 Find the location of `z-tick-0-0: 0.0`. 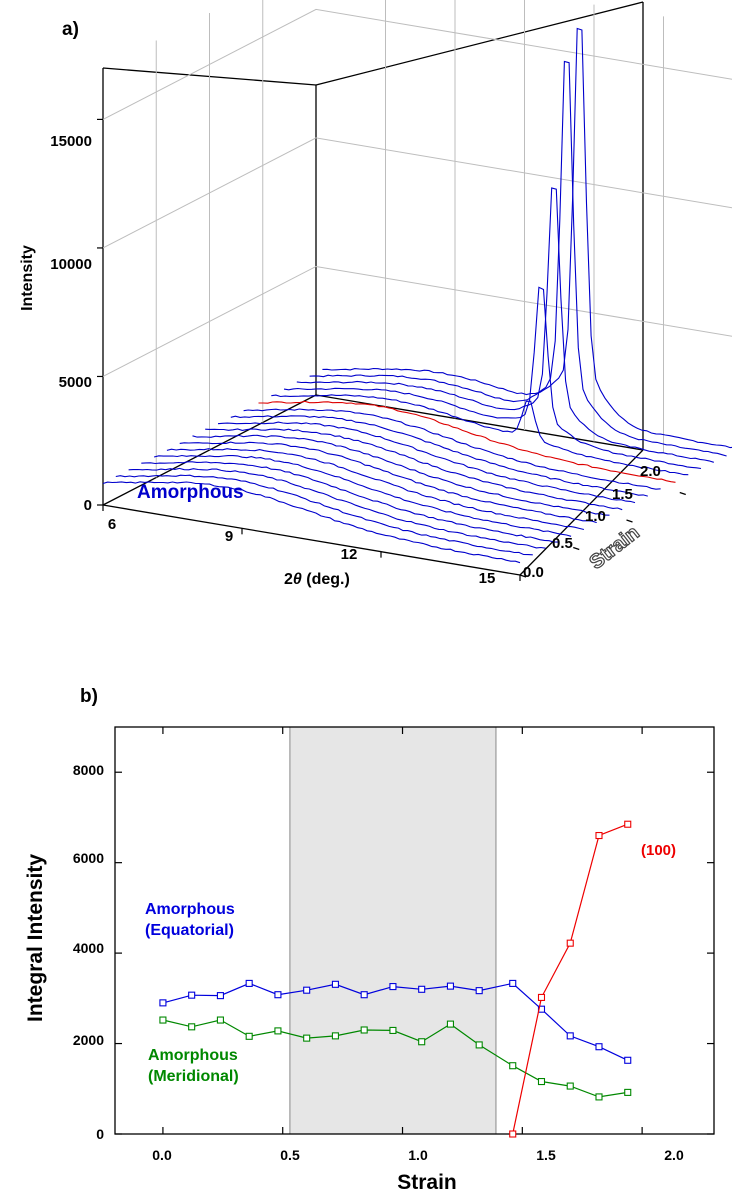

z-tick-0-0: 0.0 is located at coordinates (533, 572).